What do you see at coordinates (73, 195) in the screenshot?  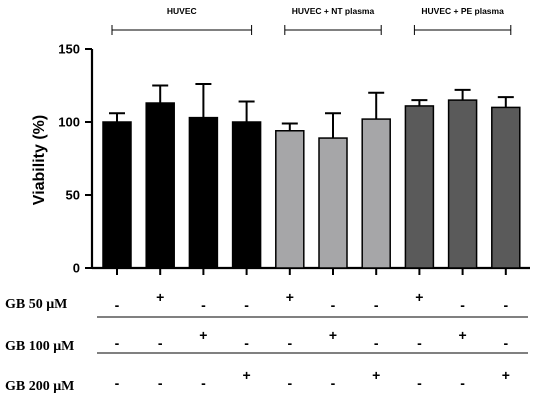 I see `y-tick-label: 50` at bounding box center [73, 195].